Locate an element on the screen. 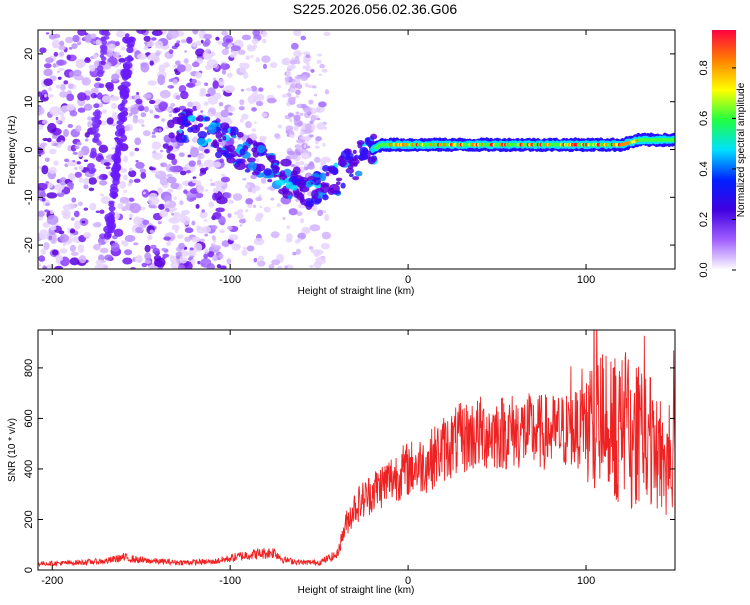  snr-x-tick-label: -100 is located at coordinates (230, 581).